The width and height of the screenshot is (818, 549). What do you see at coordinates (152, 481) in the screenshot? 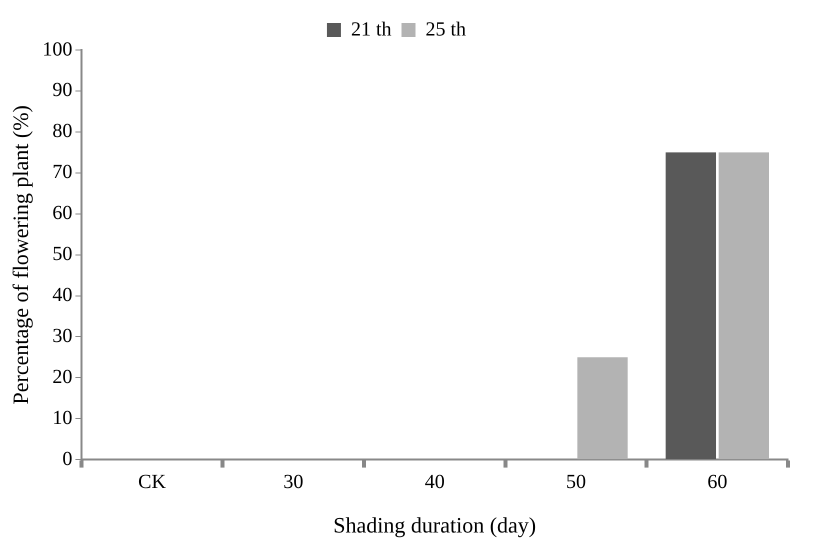
I see `x-tick-label: CK` at bounding box center [152, 481].